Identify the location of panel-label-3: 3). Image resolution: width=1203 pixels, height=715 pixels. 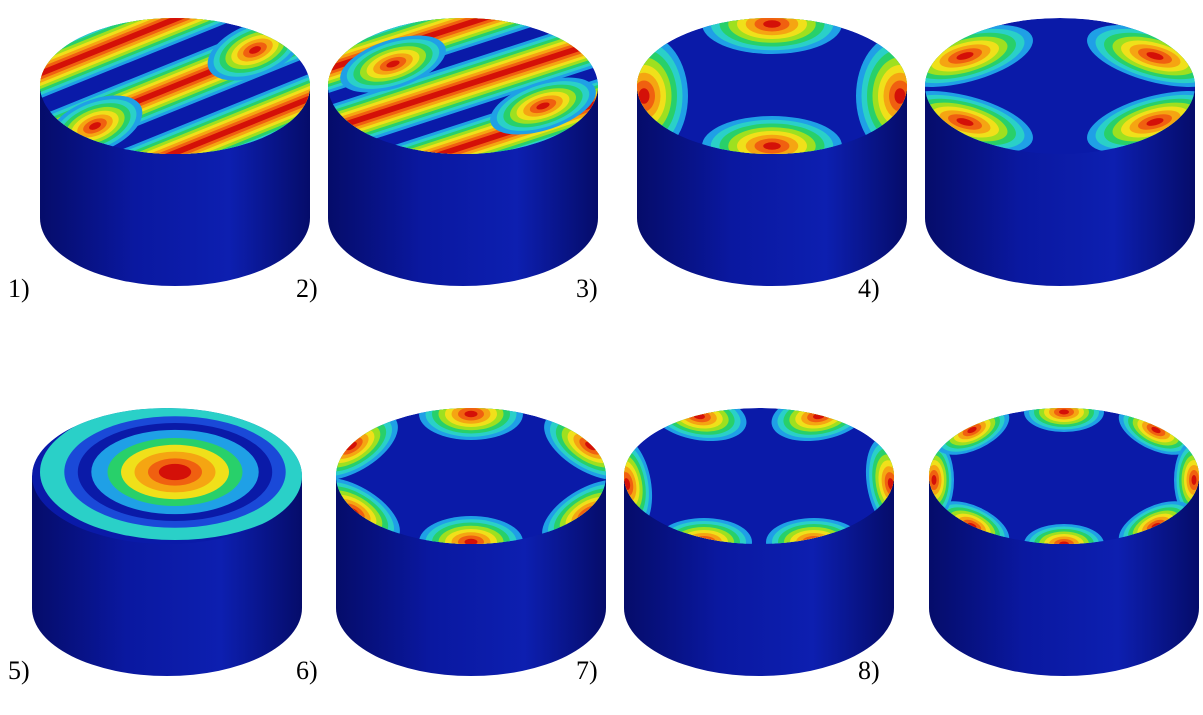
(587, 288).